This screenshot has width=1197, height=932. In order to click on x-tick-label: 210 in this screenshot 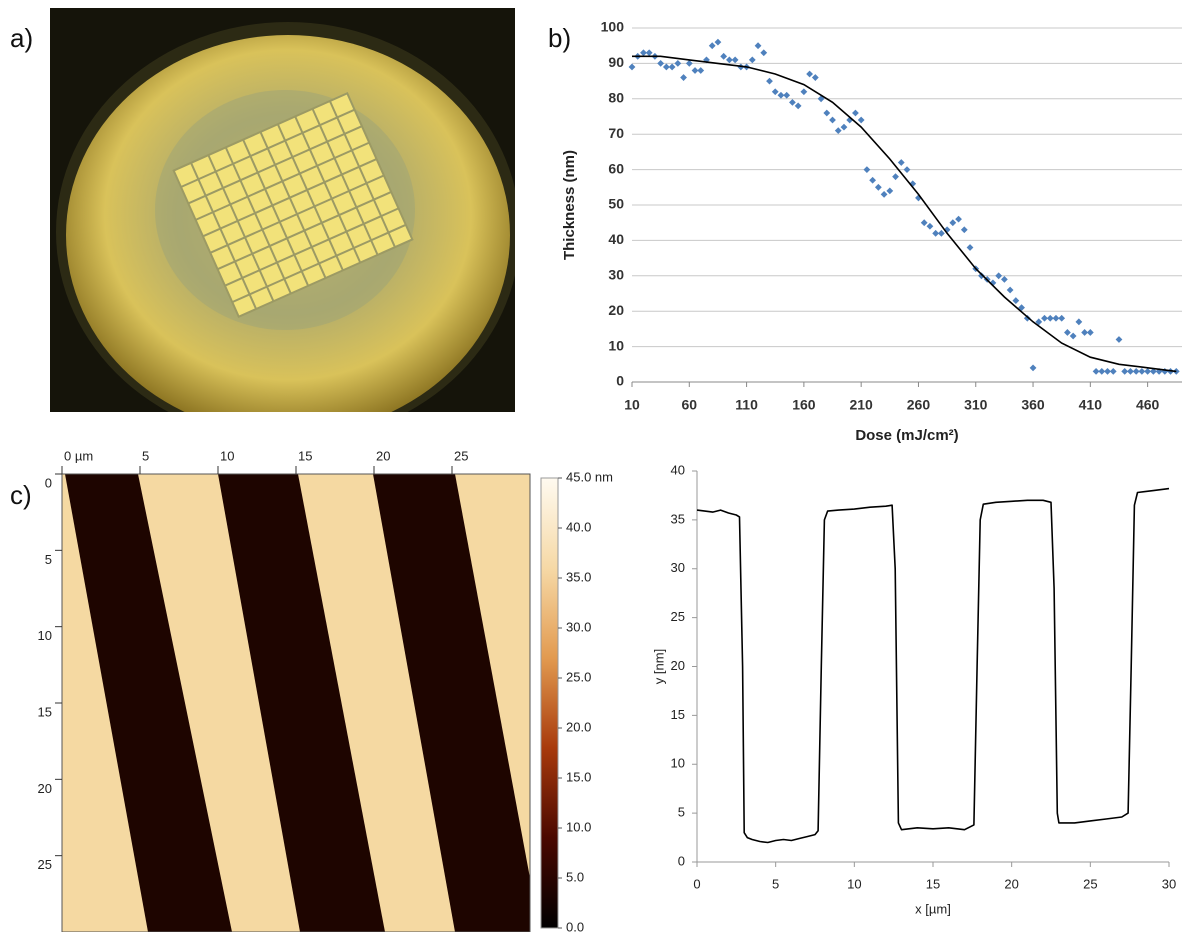, I will do `click(861, 405)`.